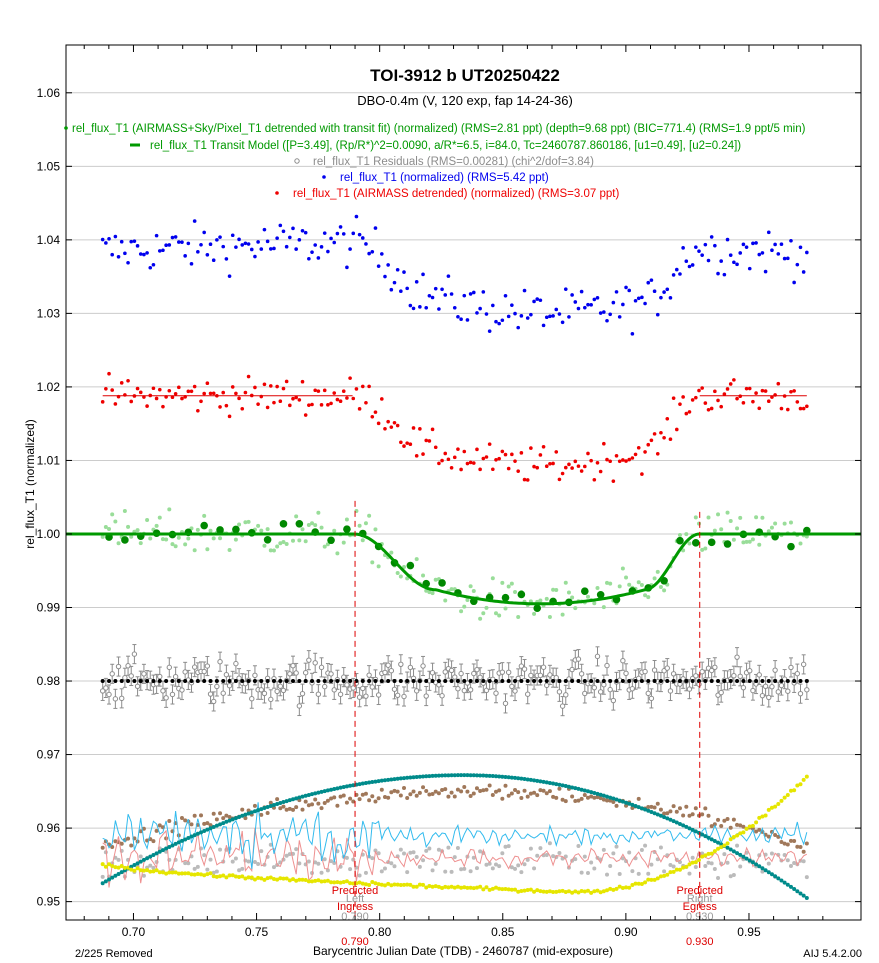  What do you see at coordinates (700, 907) in the screenshot?
I see `marker-type-label: Egress` at bounding box center [700, 907].